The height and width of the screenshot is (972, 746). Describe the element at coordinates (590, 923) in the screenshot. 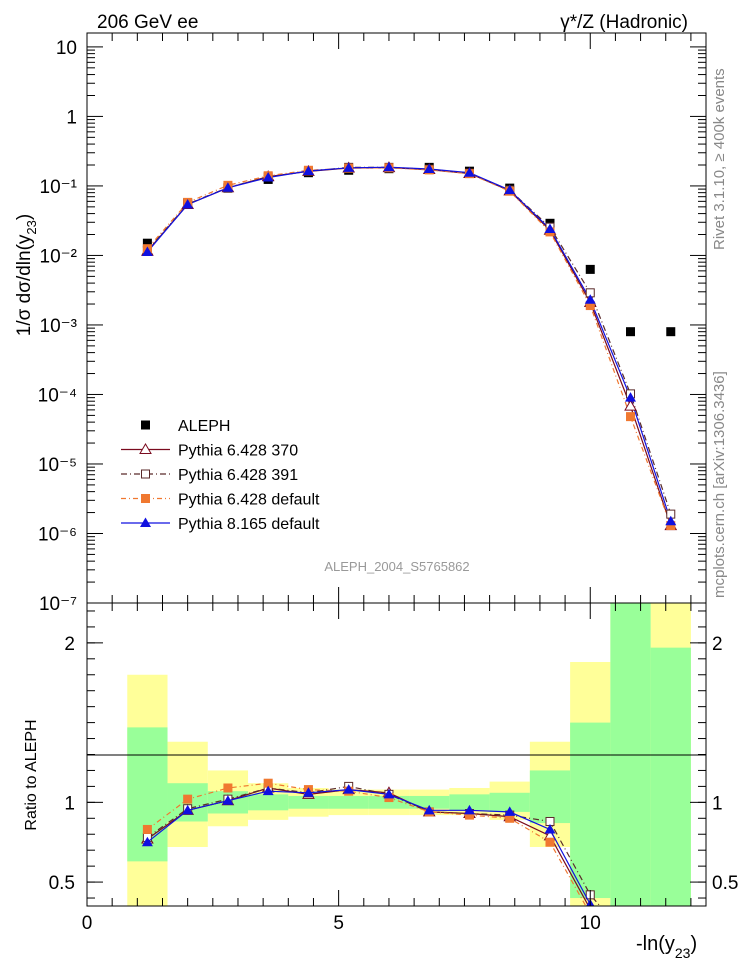

I see `x-tick-label: 10` at that location.